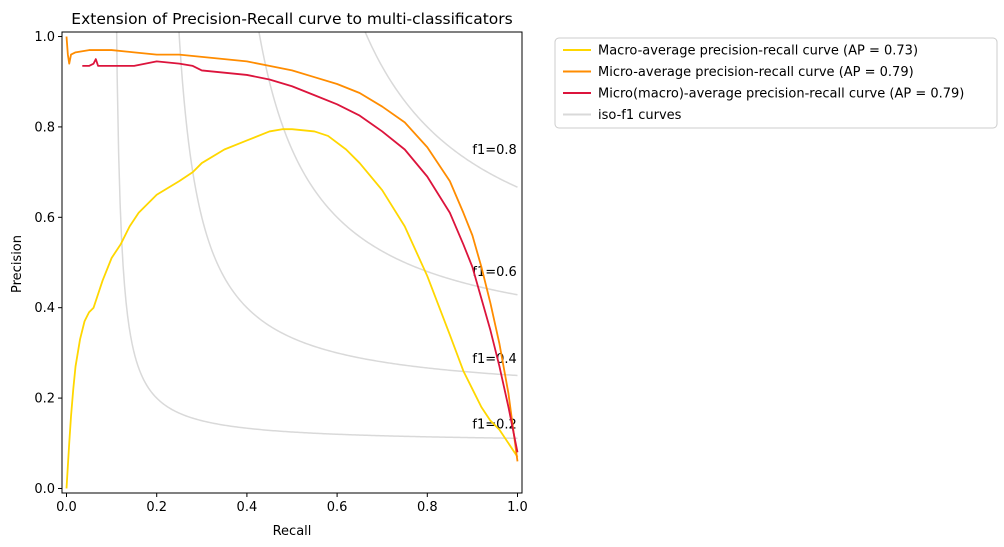 The image size is (1004, 547). What do you see at coordinates (44, 37) in the screenshot?
I see `y-tick-label: 1.0` at bounding box center [44, 37].